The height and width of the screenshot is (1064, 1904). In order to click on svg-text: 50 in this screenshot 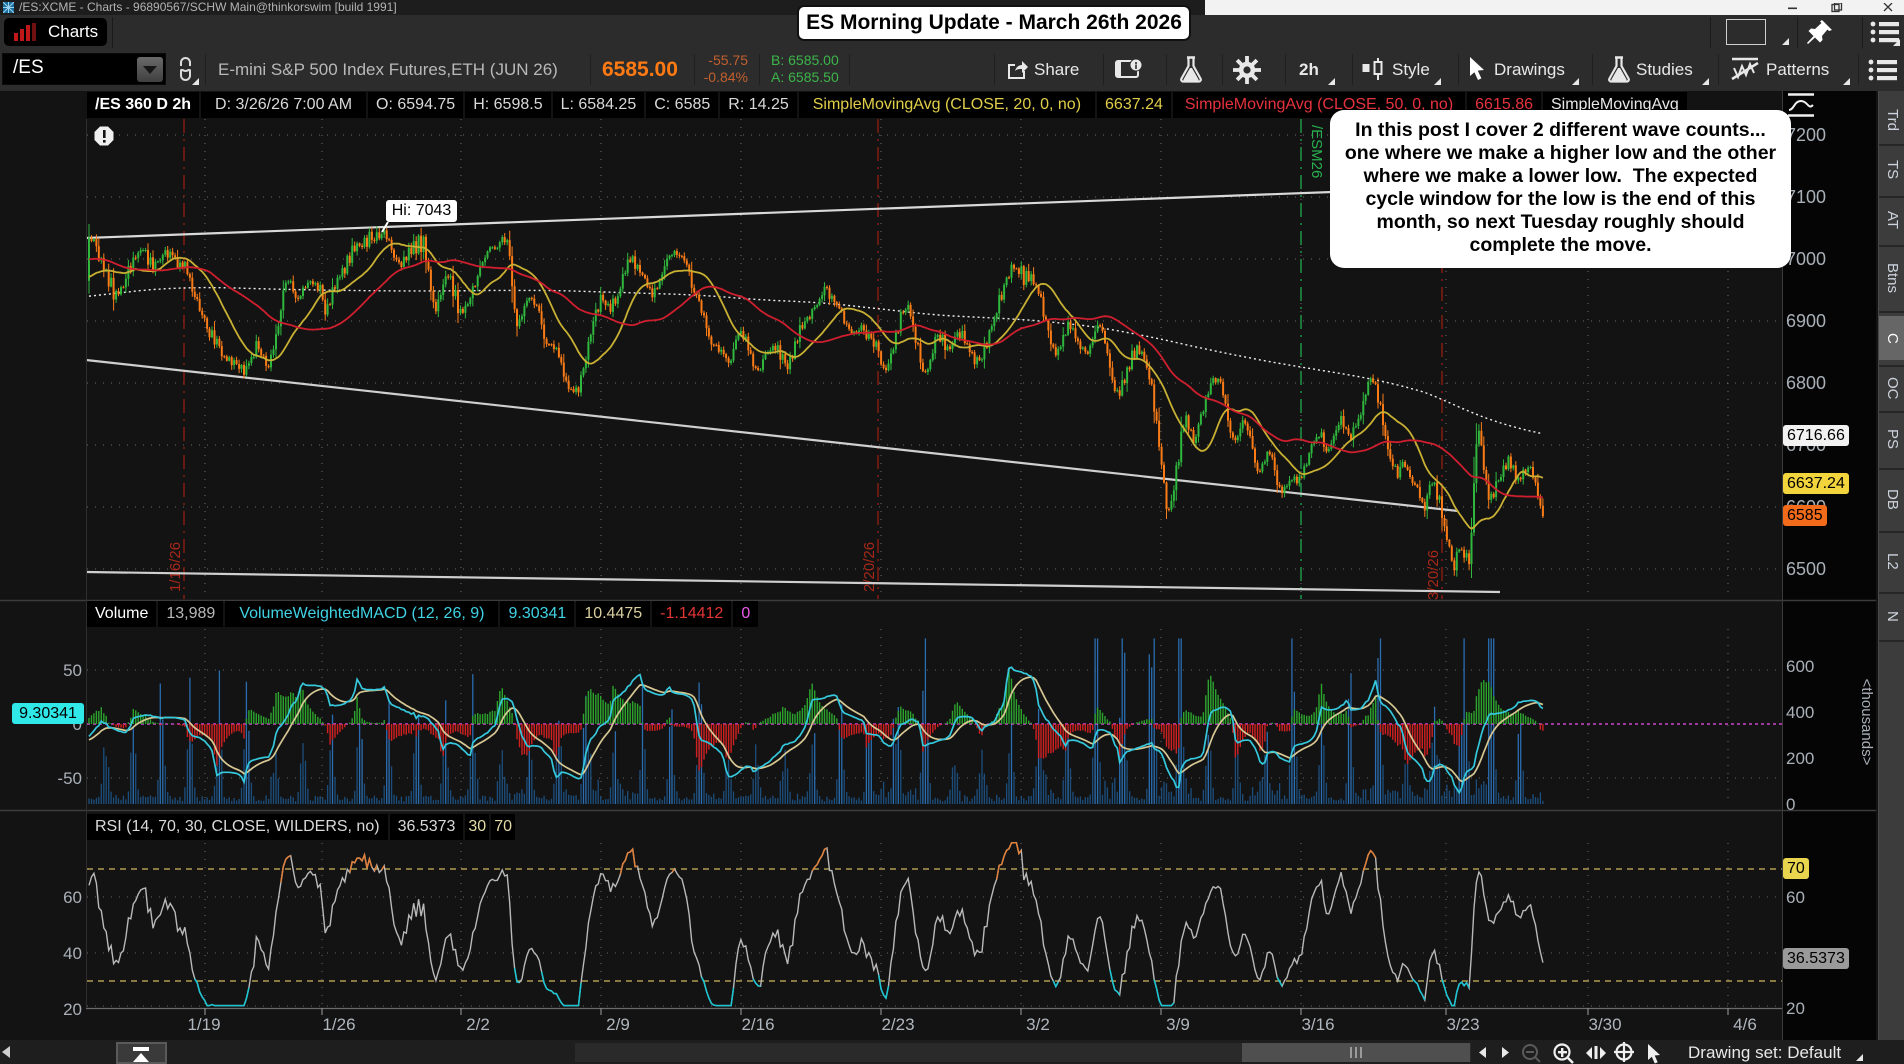, I will do `click(72, 670)`.